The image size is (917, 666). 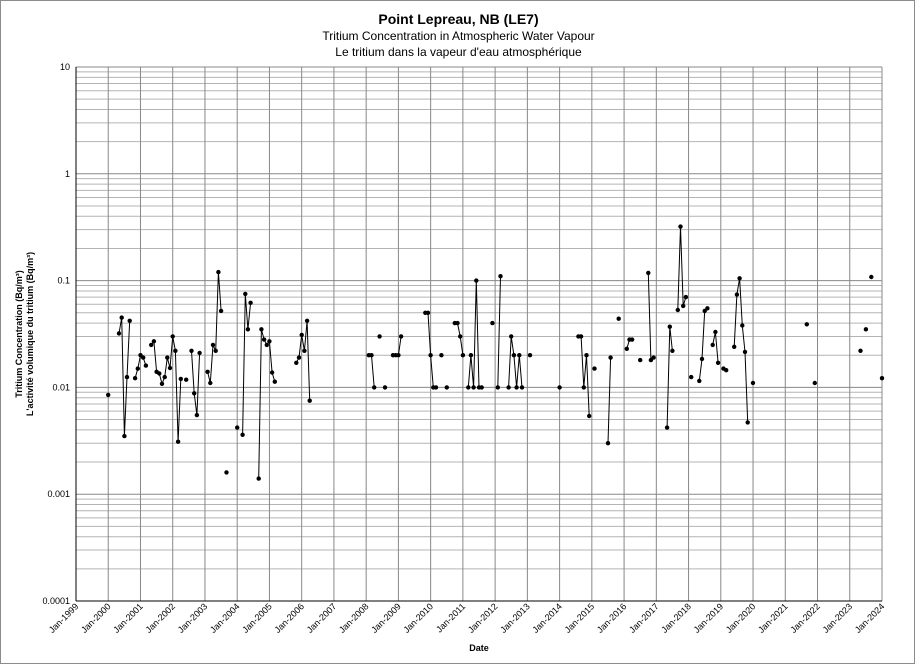 I want to click on chart-title: Point Lepreau, NB (LE7), so click(x=458, y=19).